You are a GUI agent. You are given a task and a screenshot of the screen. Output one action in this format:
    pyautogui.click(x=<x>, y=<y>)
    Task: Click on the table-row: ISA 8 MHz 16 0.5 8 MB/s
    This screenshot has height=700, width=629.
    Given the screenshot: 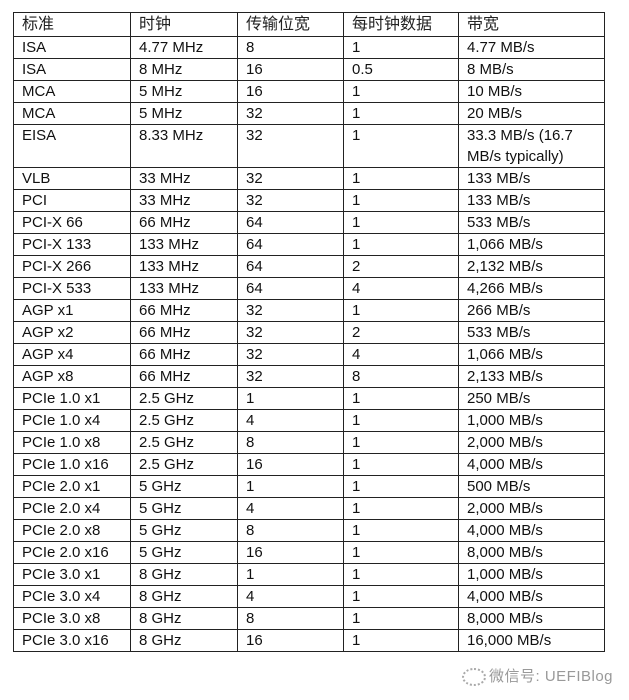 What is the action you would take?
    pyautogui.click(x=309, y=69)
    